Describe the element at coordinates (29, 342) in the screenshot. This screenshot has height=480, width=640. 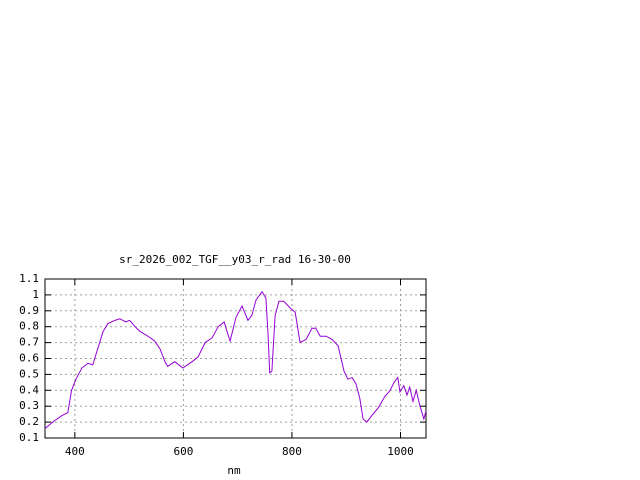
I see `y-tick-label: 0.7` at that location.